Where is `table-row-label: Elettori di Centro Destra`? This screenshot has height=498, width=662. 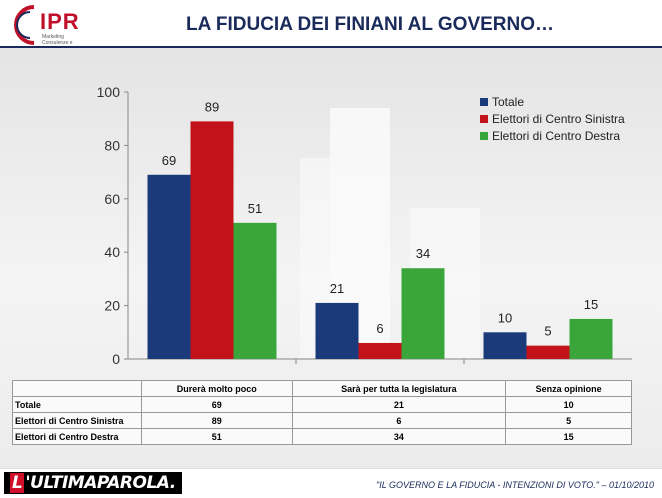
table-row-label: Elettori di Centro Destra is located at coordinates (77, 436).